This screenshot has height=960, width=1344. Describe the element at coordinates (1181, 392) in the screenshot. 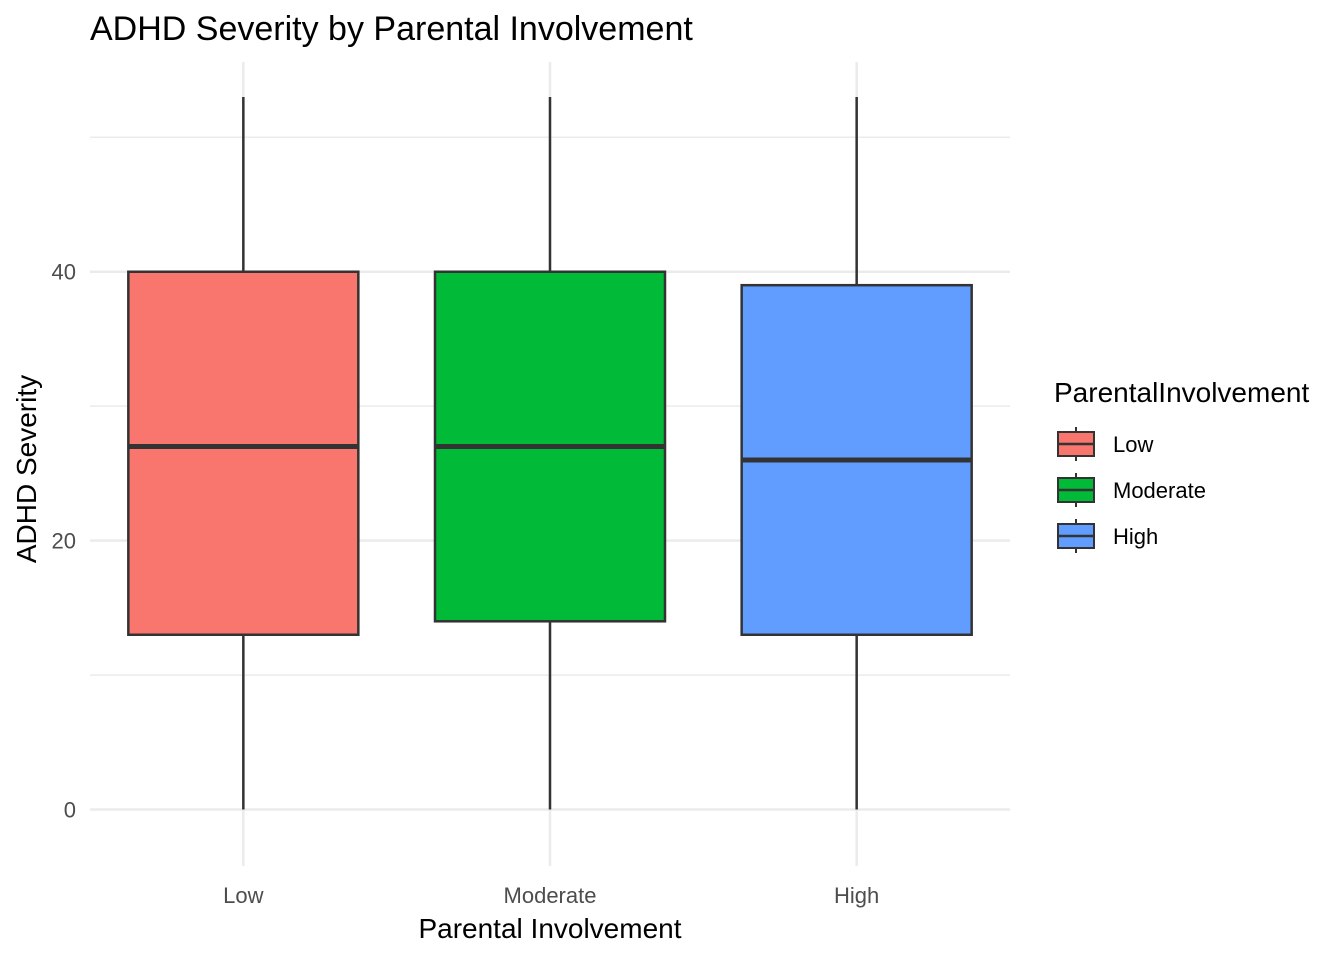

I see `legend-title: ParentalInvolvement` at that location.